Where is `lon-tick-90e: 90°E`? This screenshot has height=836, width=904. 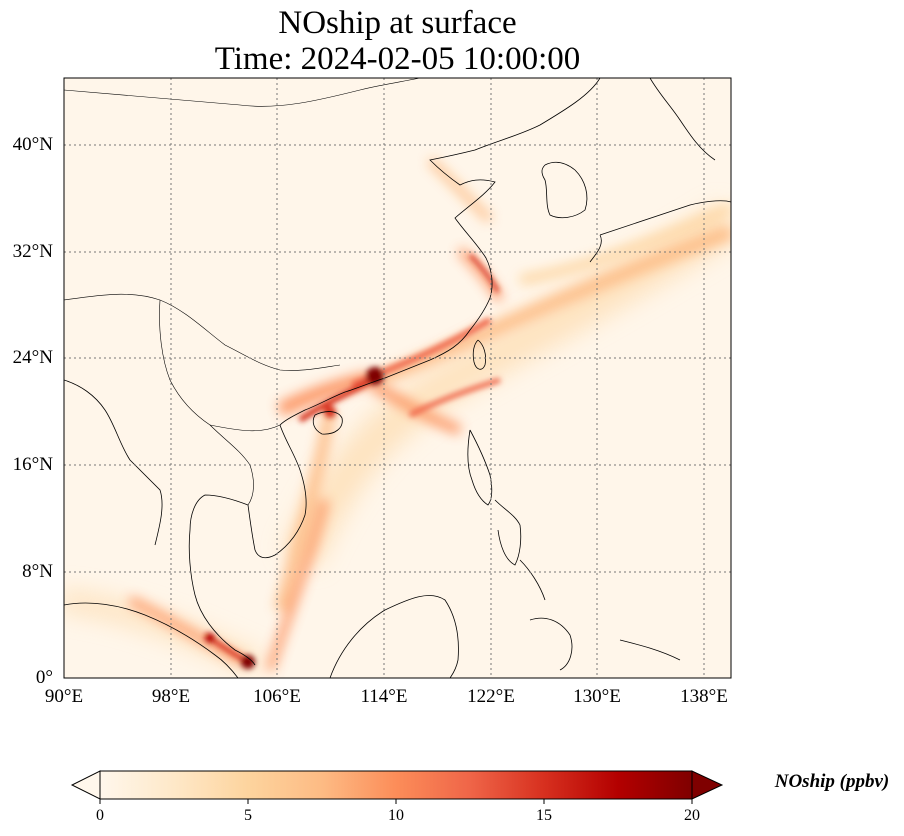 lon-tick-90e: 90°E is located at coordinates (64, 696).